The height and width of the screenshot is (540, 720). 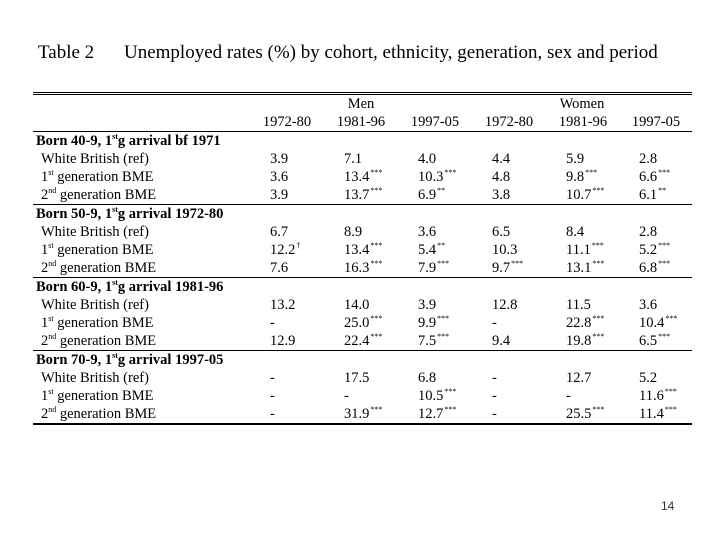 What do you see at coordinates (435, 122) in the screenshot?
I see `period-header: 1997-05` at bounding box center [435, 122].